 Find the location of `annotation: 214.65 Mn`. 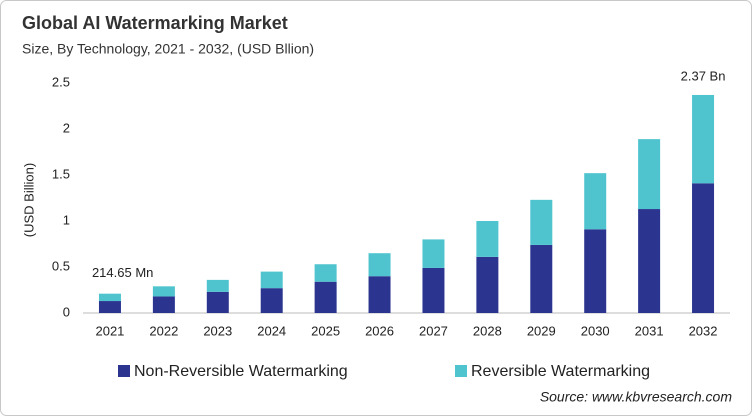

annotation: 214.65 Mn is located at coordinates (122, 272).